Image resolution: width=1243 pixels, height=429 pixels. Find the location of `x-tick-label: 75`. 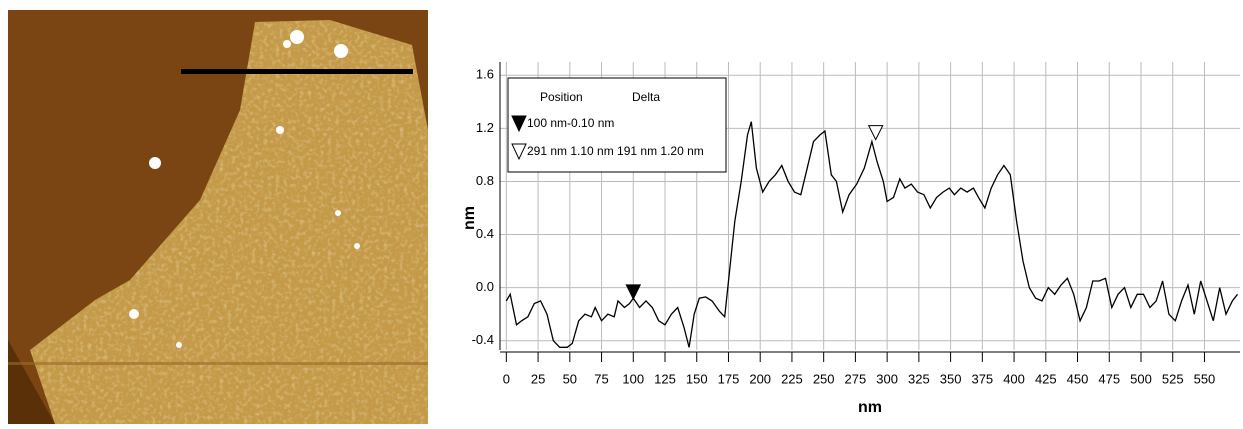

x-tick-label: 75 is located at coordinates (601, 378).